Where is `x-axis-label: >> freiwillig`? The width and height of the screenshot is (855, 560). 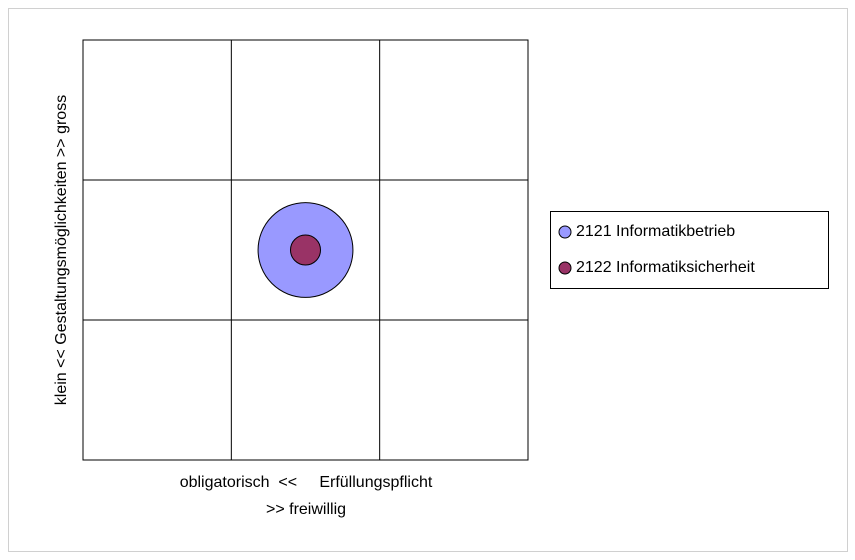 x-axis-label: >> freiwillig is located at coordinates (306, 509).